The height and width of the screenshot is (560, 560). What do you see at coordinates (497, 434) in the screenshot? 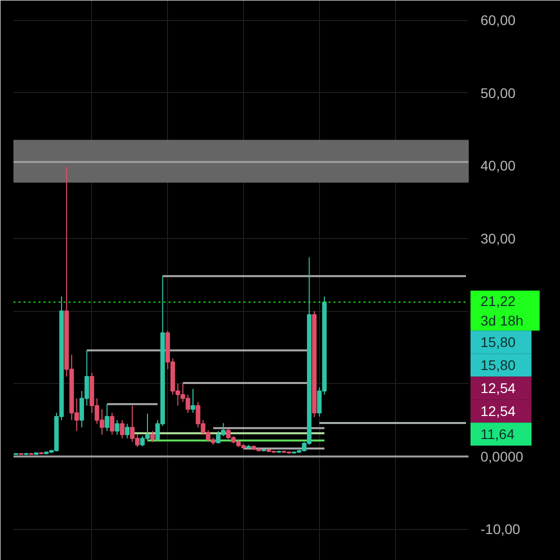
I see `text: 11,64` at bounding box center [497, 434].